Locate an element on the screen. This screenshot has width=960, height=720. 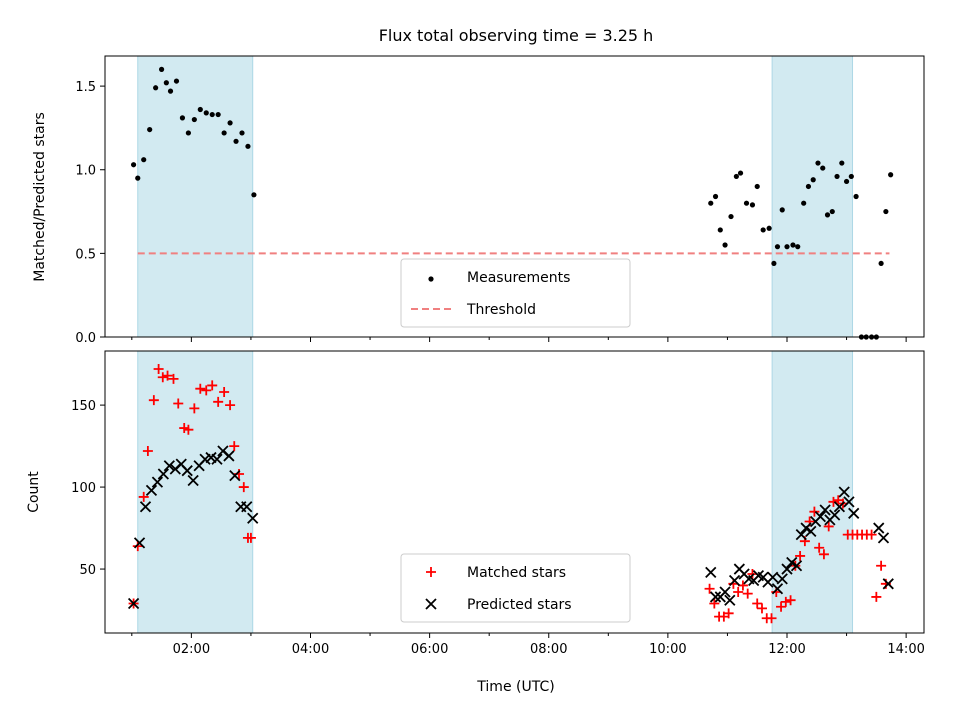
x-tick-label: 10:00 is located at coordinates (667, 649).